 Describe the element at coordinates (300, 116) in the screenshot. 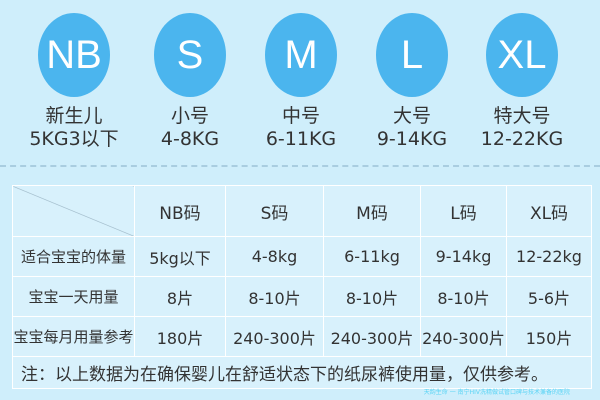

I see `size-name: 中号` at that location.